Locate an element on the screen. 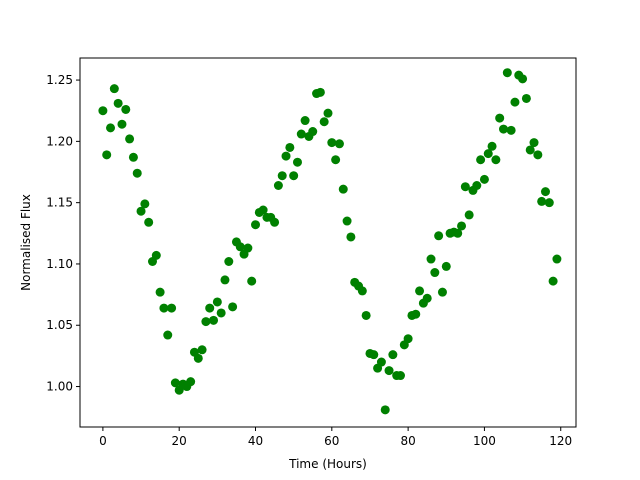  x-tick-label: 120 is located at coordinates (560, 441).